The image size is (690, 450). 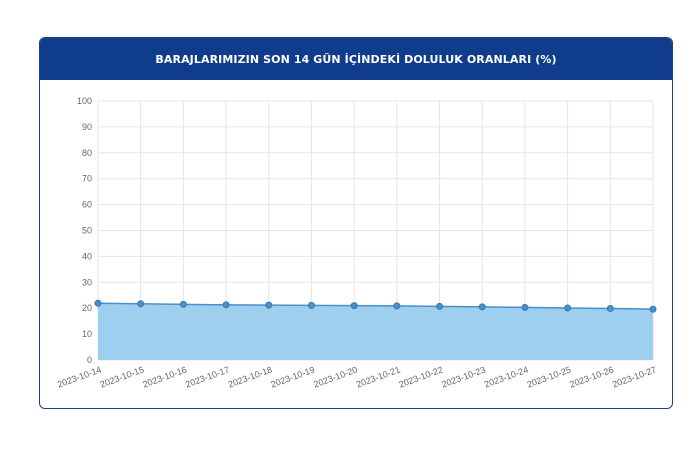 I want to click on x-tick-label: 2023-10-25, so click(x=549, y=376).